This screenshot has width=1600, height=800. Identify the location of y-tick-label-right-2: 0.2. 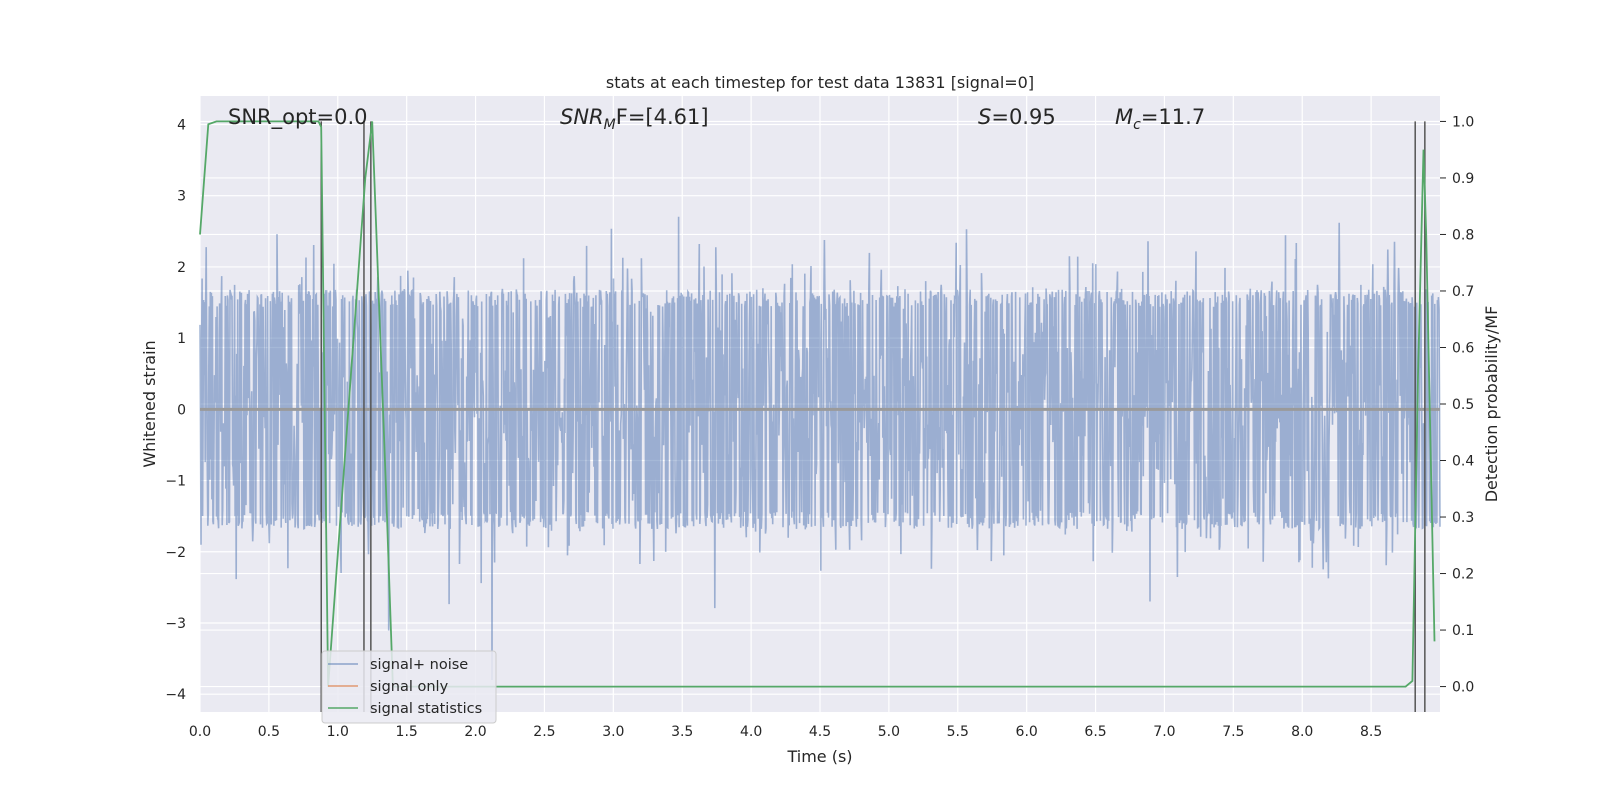
(1463, 575).